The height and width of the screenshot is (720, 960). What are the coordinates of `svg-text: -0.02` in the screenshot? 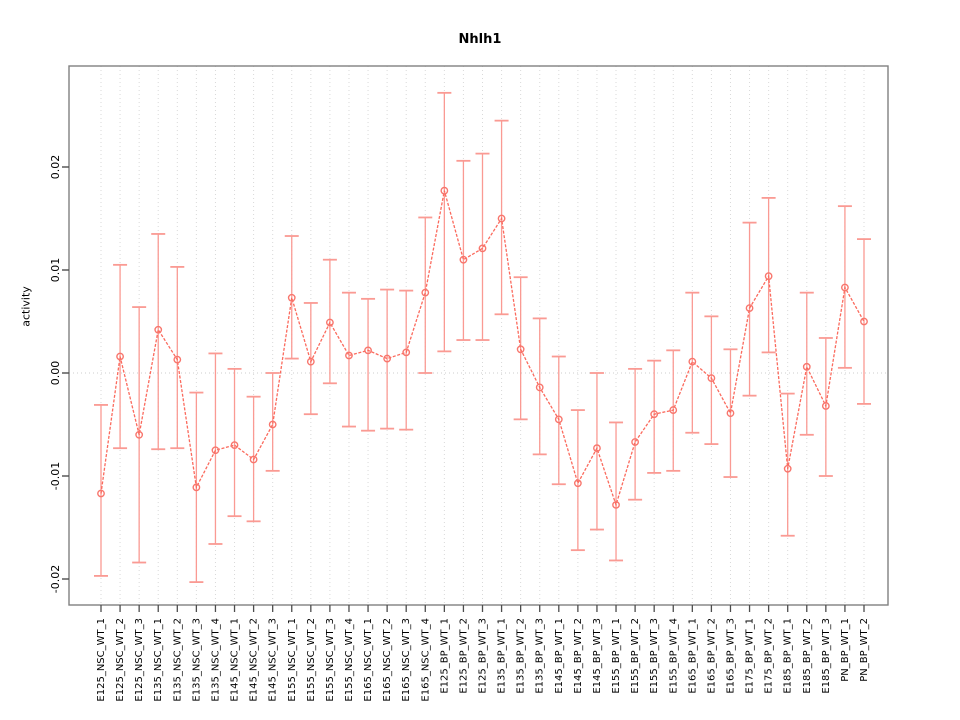 It's located at (55, 579).